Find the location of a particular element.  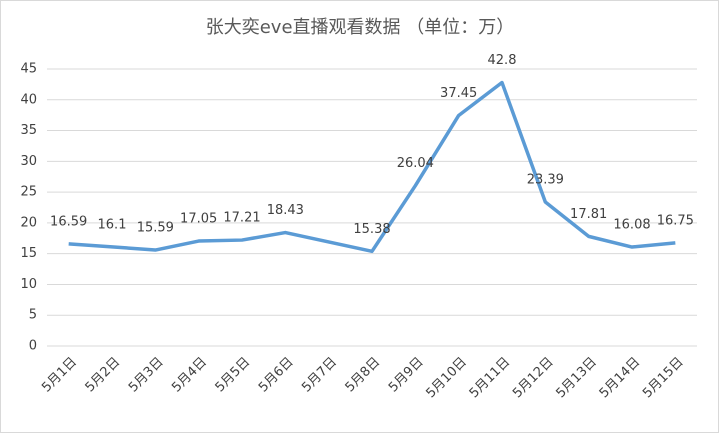

data-label: 16.08 is located at coordinates (631, 225).